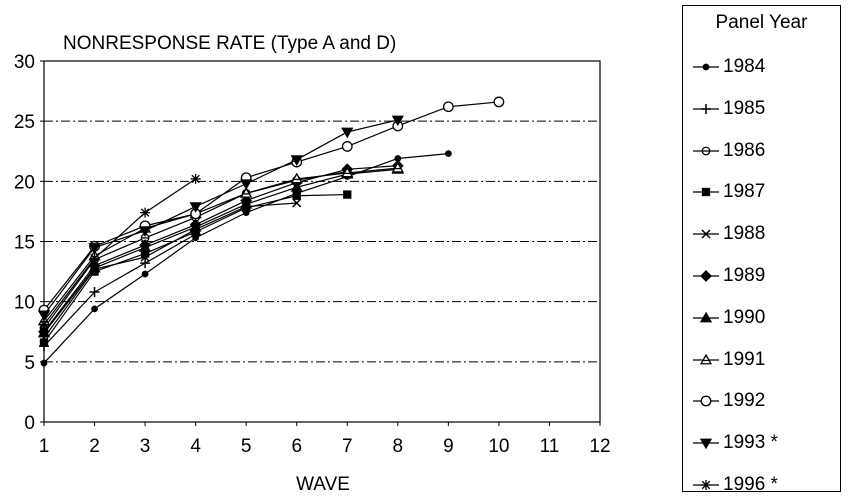 This screenshot has width=848, height=500. What do you see at coordinates (744, 108) in the screenshot?
I see `legend-label: 1985` at bounding box center [744, 108].